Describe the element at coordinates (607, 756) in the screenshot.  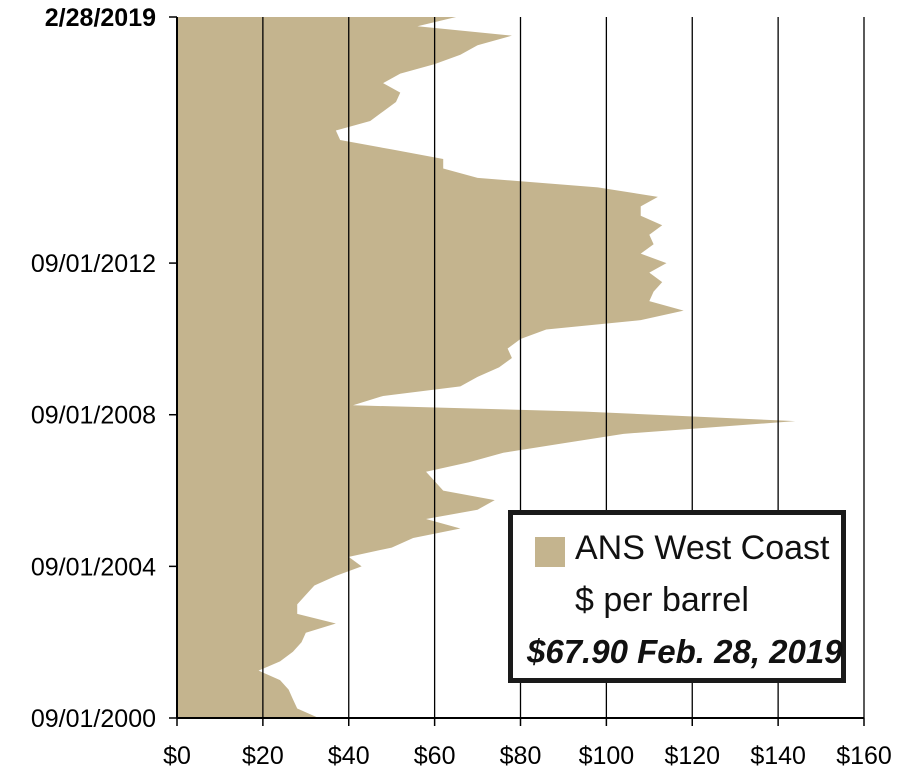
I see `x-tick-label: $100` at that location.